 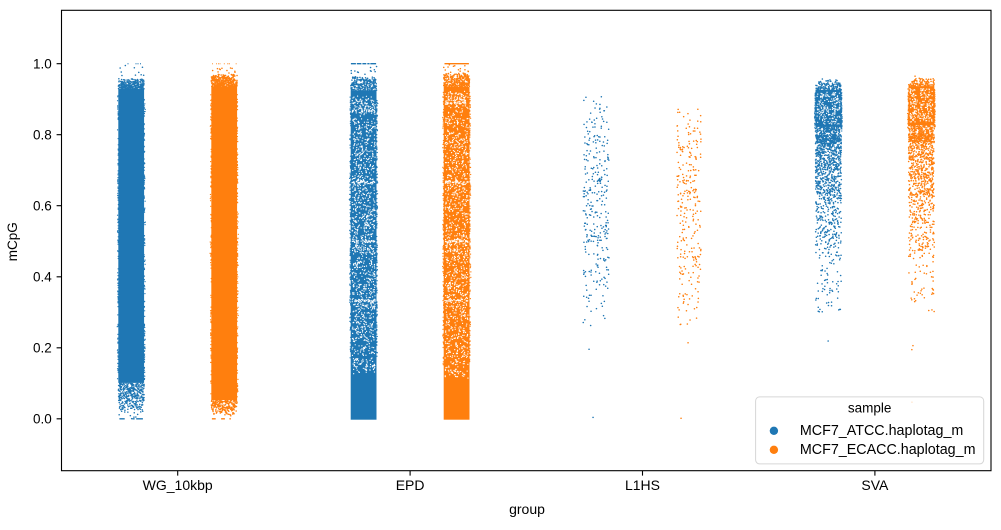 I want to click on svg-text: 0.2, so click(x=42, y=348).